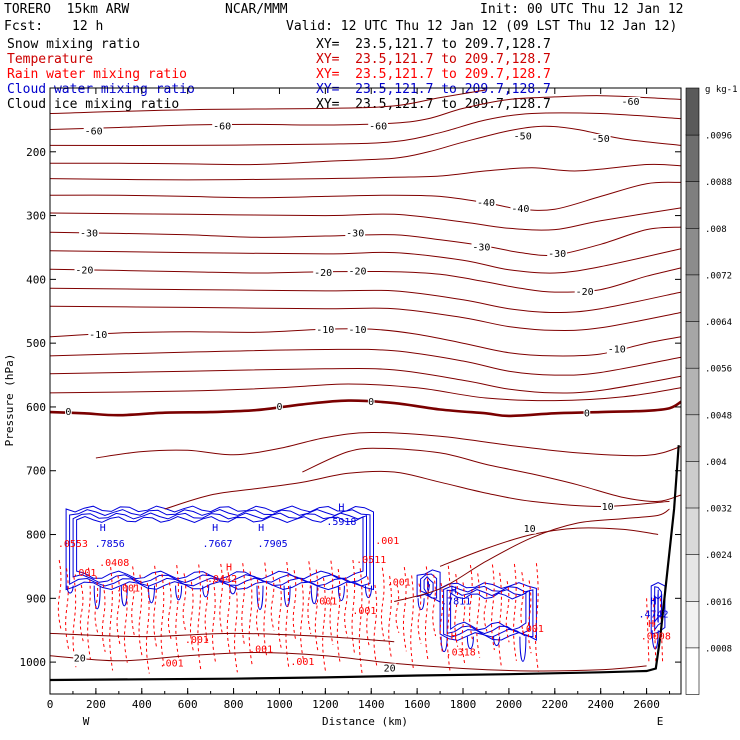  Describe the element at coordinates (142, 704) in the screenshot. I see `x-tick-label: 400` at that location.